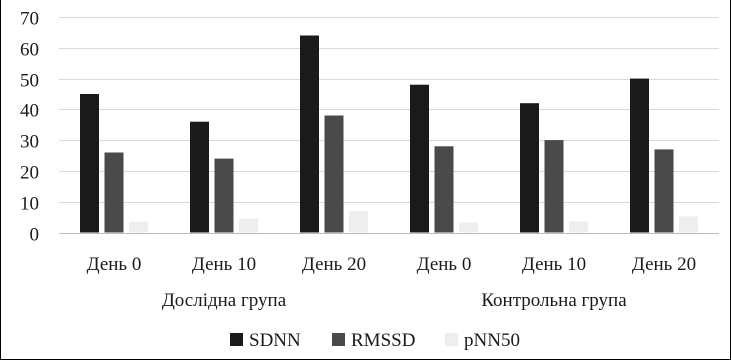 The height and width of the screenshot is (360, 731). Describe the element at coordinates (554, 300) in the screenshot. I see `x-group-label: Контрольна група` at that location.